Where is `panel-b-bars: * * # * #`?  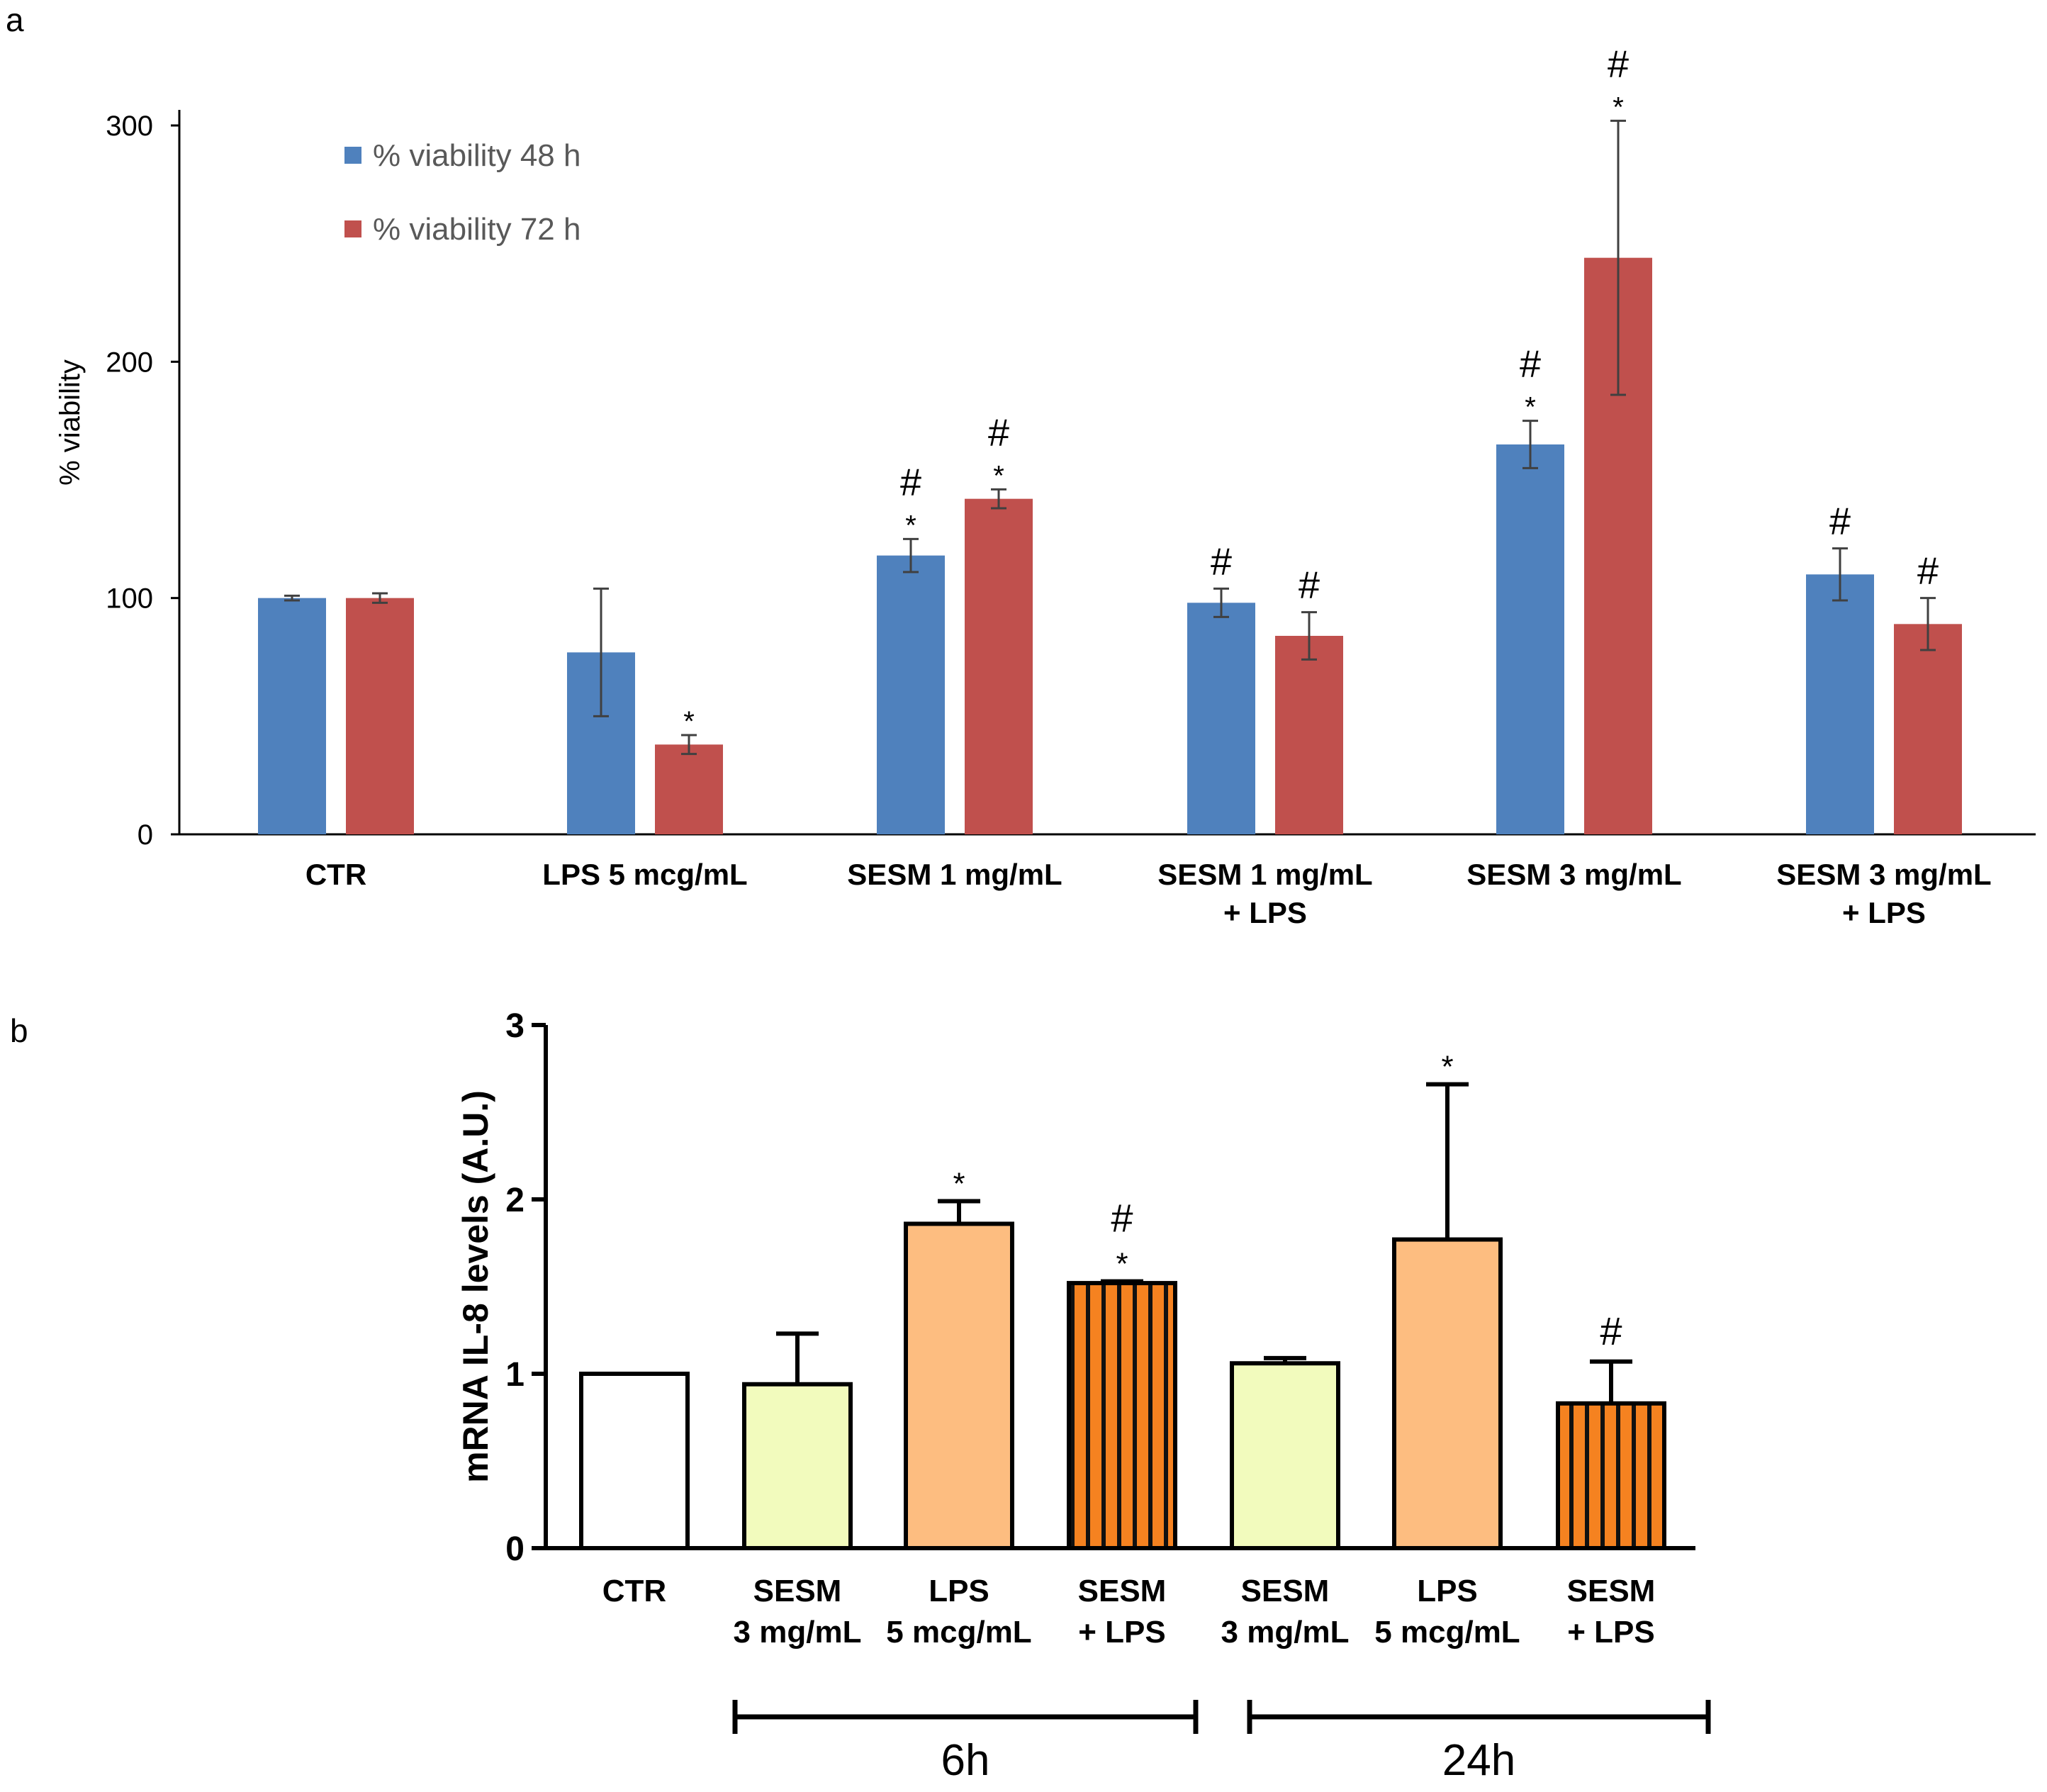
panel-b-bars: * * # * # is located at coordinates (1122, 1300).